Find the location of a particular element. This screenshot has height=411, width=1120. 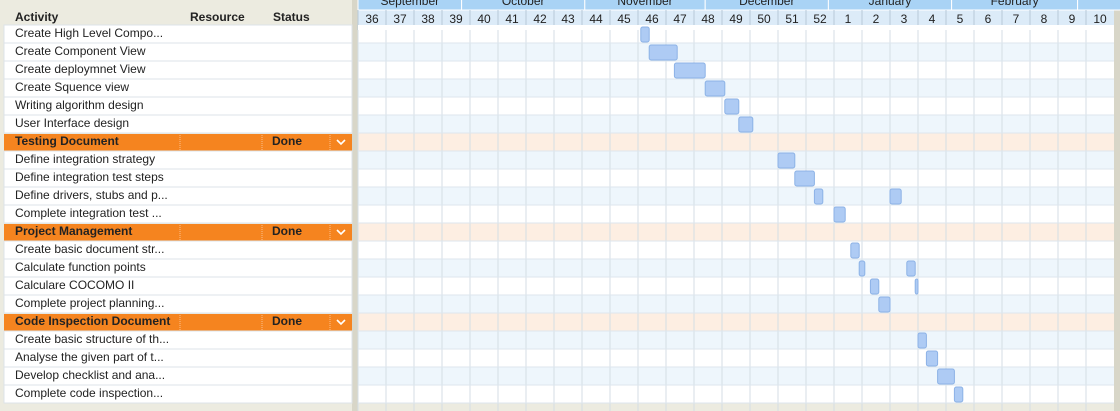

task-name: Define integration test steps is located at coordinates (89, 177).